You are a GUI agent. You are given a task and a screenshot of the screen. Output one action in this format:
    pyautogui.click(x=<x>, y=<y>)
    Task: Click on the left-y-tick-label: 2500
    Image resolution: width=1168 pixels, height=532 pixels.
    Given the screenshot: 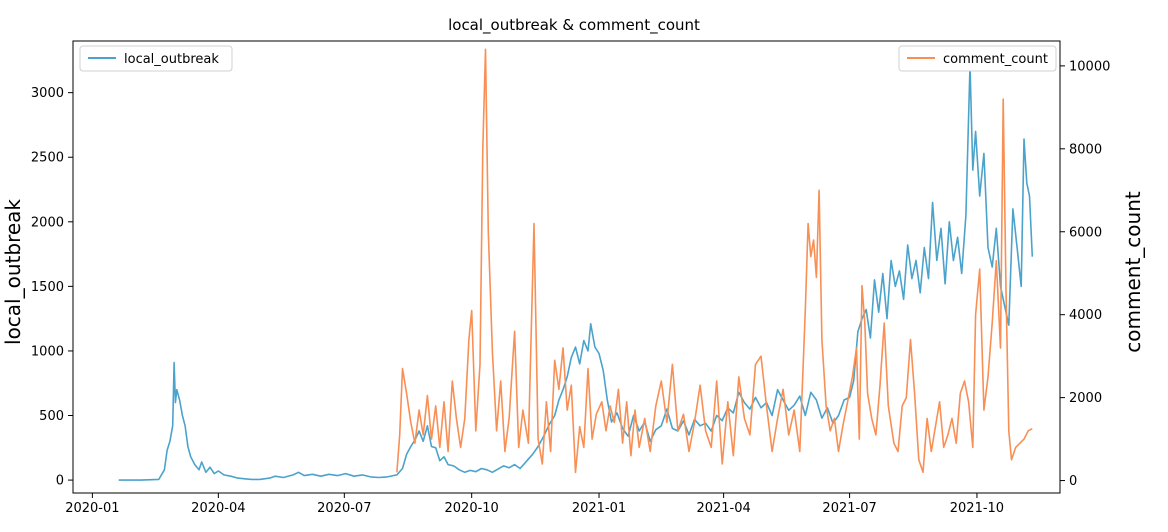 What is the action you would take?
    pyautogui.click(x=47, y=158)
    